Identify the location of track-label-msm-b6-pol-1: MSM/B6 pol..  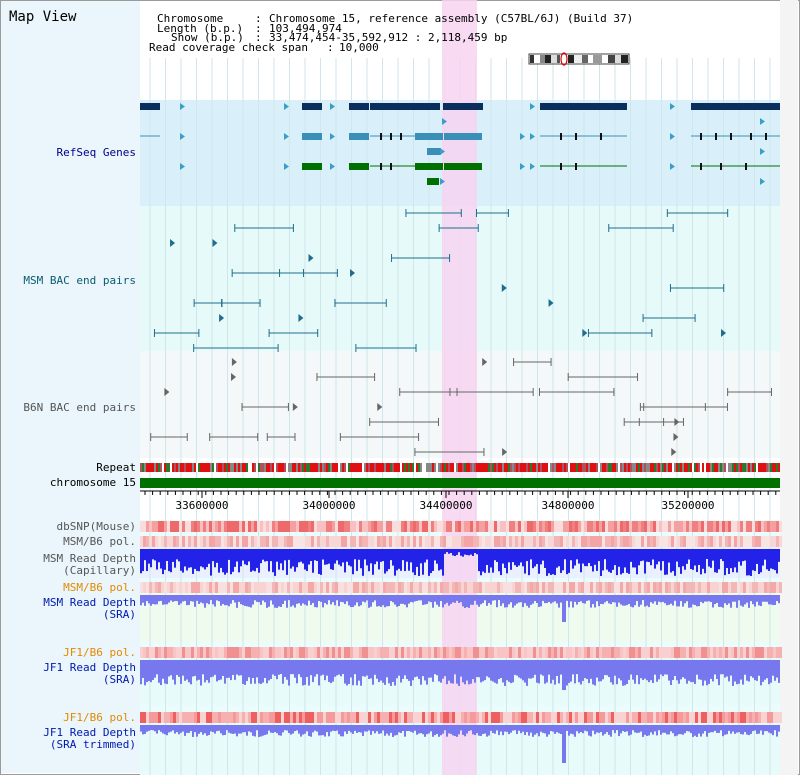
(99, 541).